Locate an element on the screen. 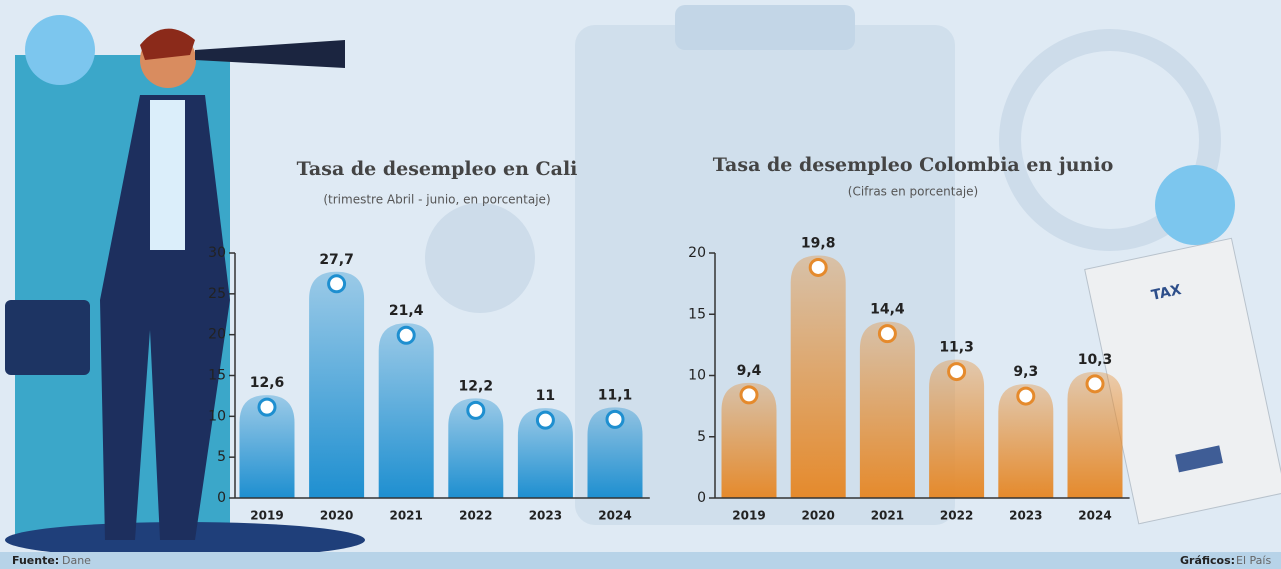  value-label: 9,3 is located at coordinates (1025, 372).